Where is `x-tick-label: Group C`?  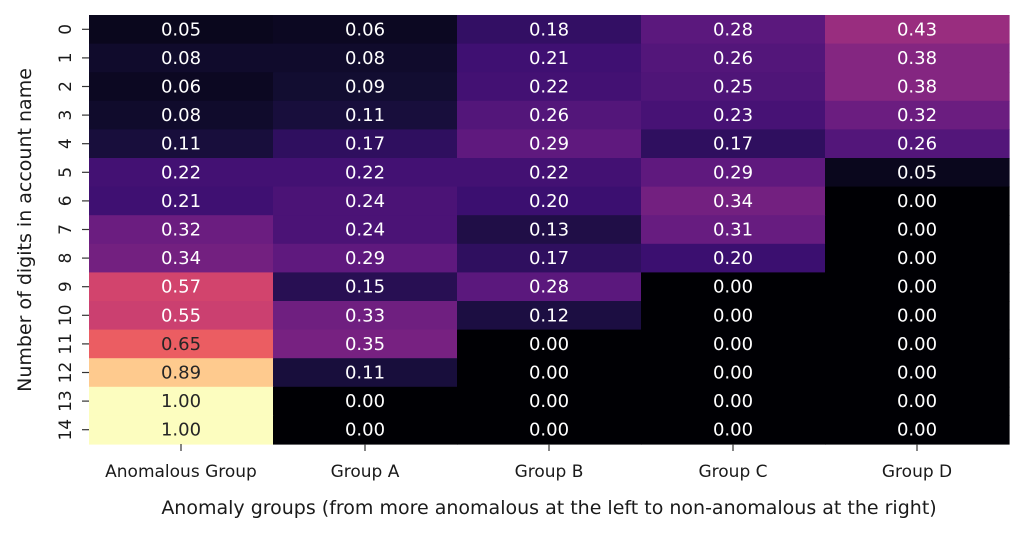
x-tick-label: Group C is located at coordinates (732, 472).